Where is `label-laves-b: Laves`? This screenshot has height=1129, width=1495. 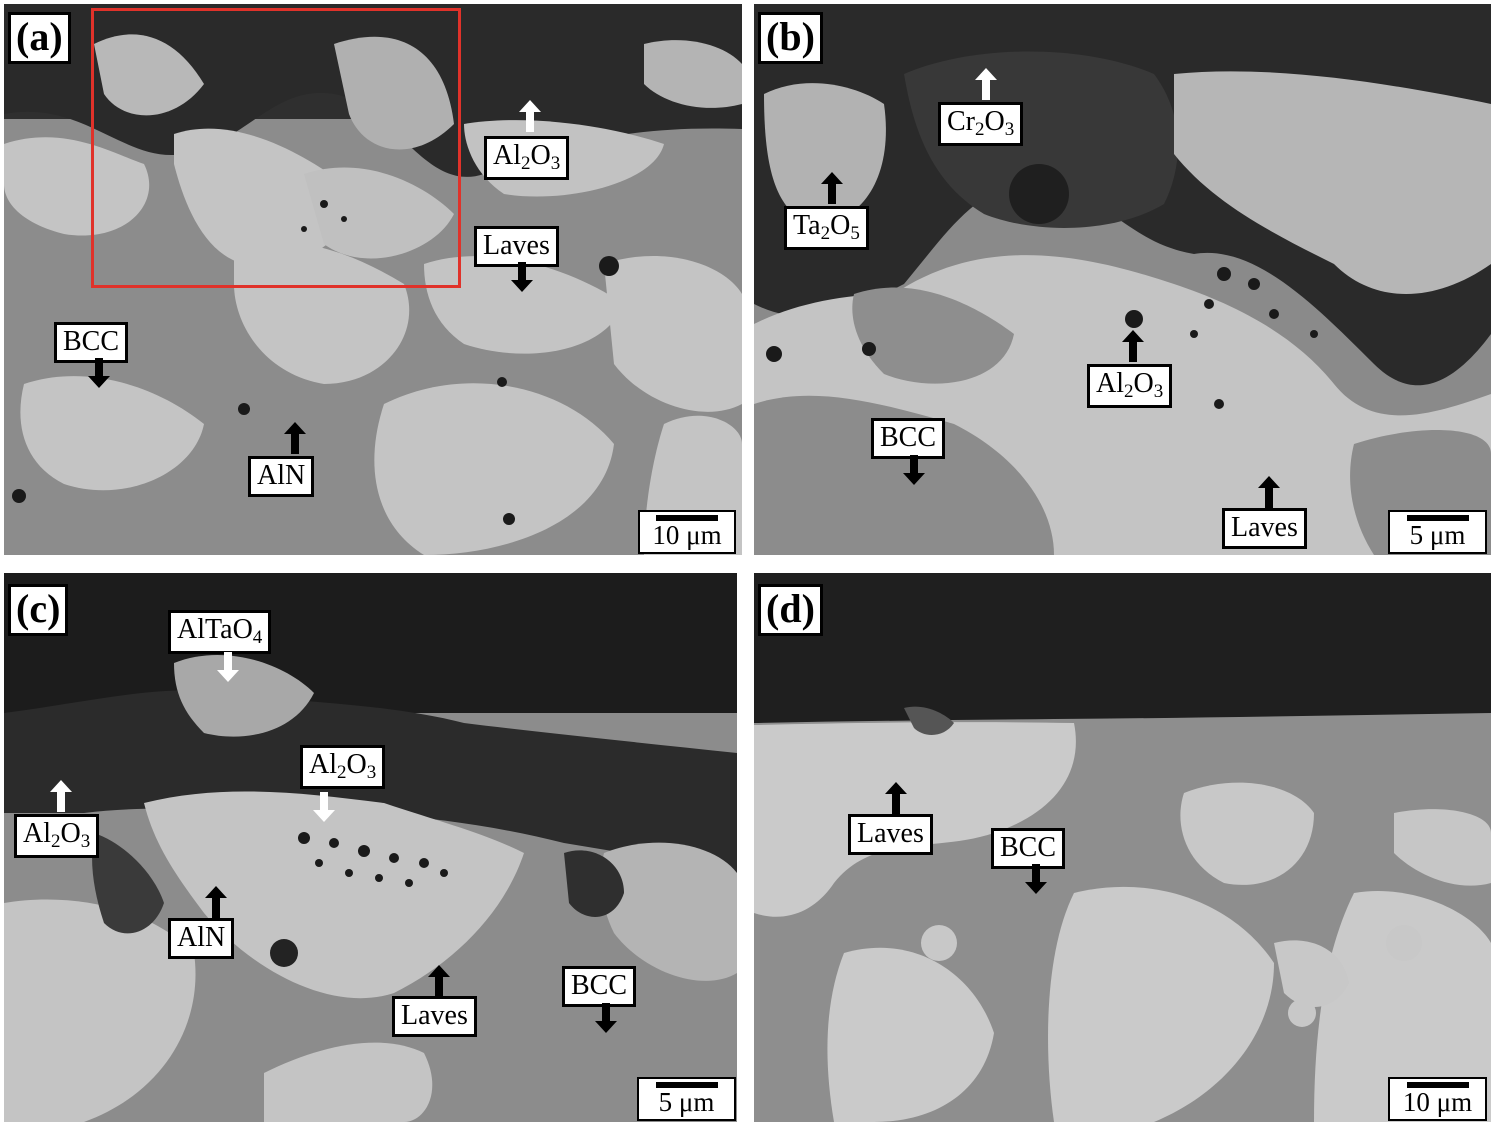
label-laves-b: Laves is located at coordinates (1264, 528).